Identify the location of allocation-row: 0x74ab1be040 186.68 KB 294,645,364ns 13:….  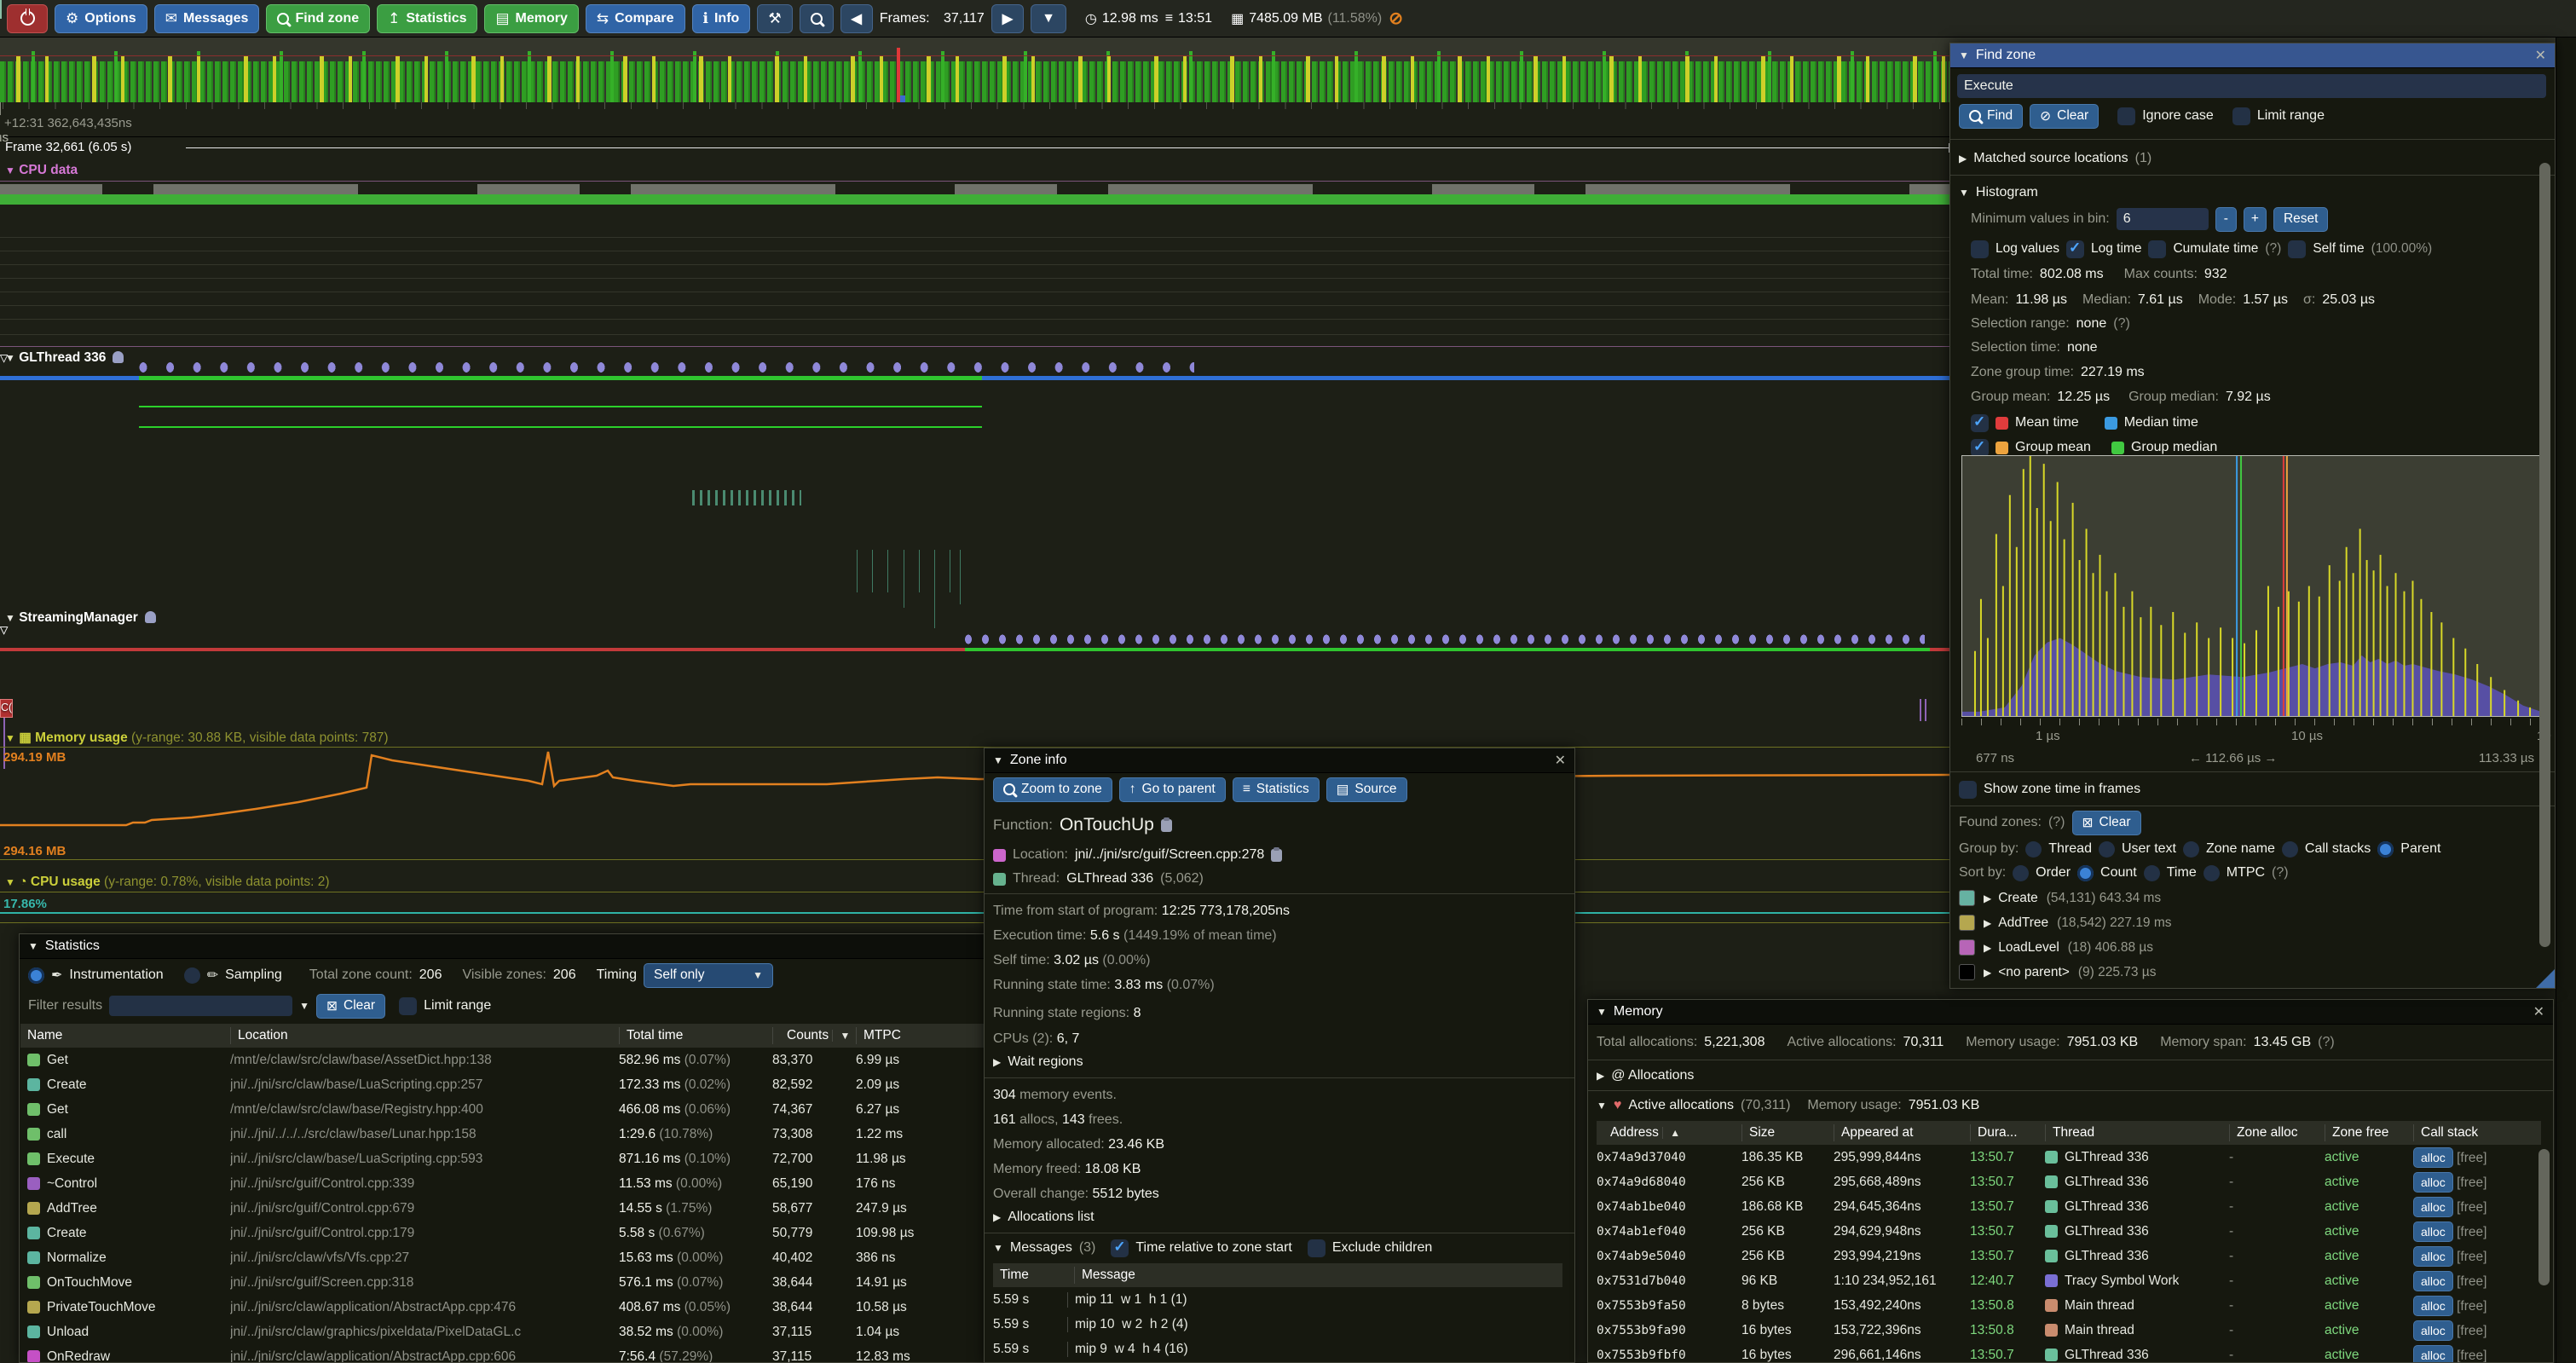
(2069, 1206).